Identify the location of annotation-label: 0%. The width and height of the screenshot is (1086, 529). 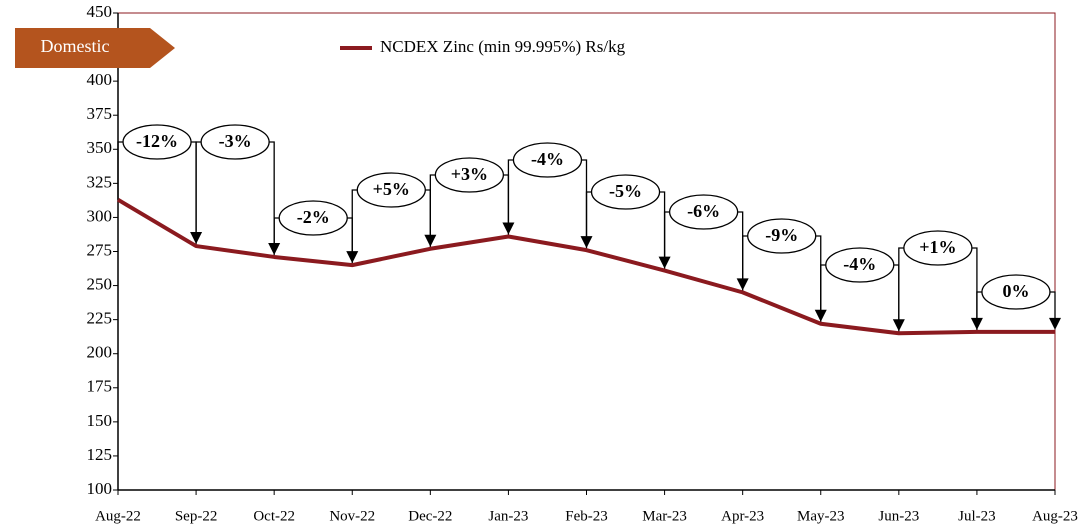
(1015, 291).